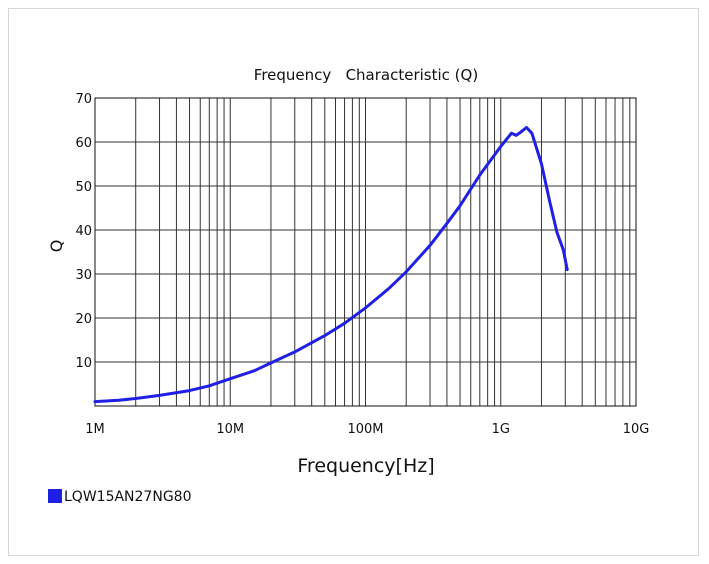  Describe the element at coordinates (83, 143) in the screenshot. I see `y-tick-label: 60` at that location.